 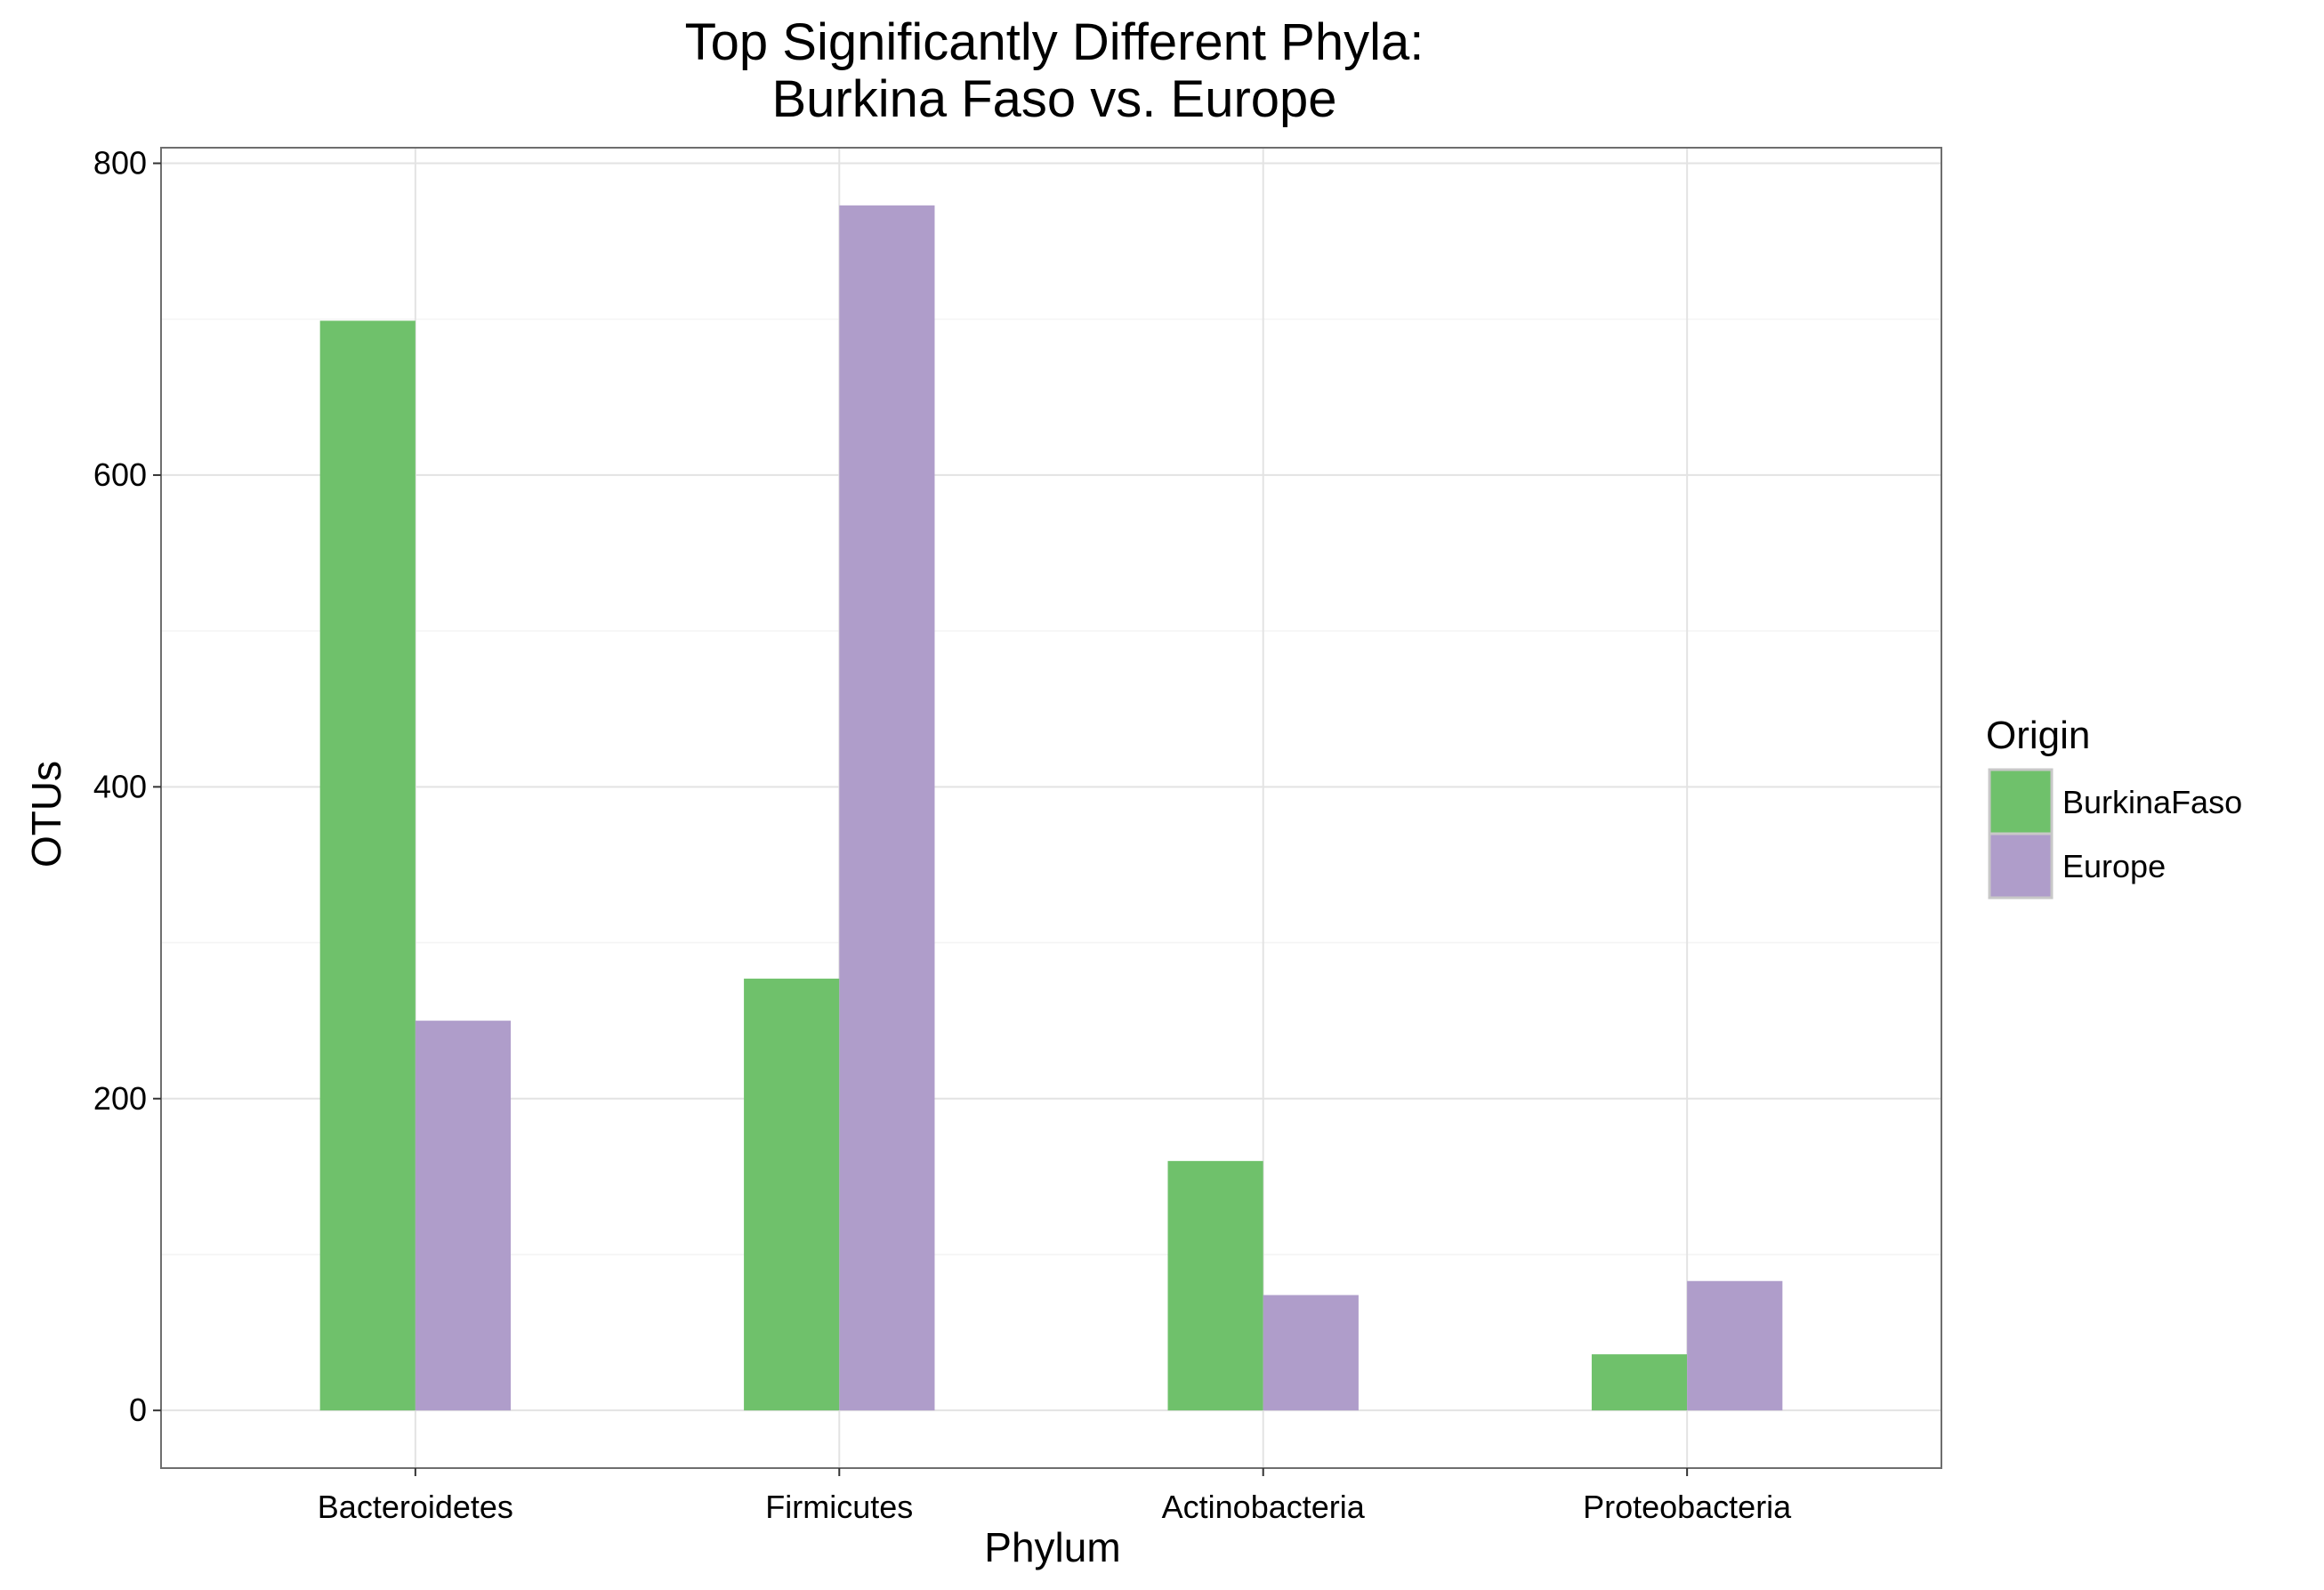 What do you see at coordinates (1264, 1507) in the screenshot?
I see `x-tick-label: Actinobacteria` at bounding box center [1264, 1507].